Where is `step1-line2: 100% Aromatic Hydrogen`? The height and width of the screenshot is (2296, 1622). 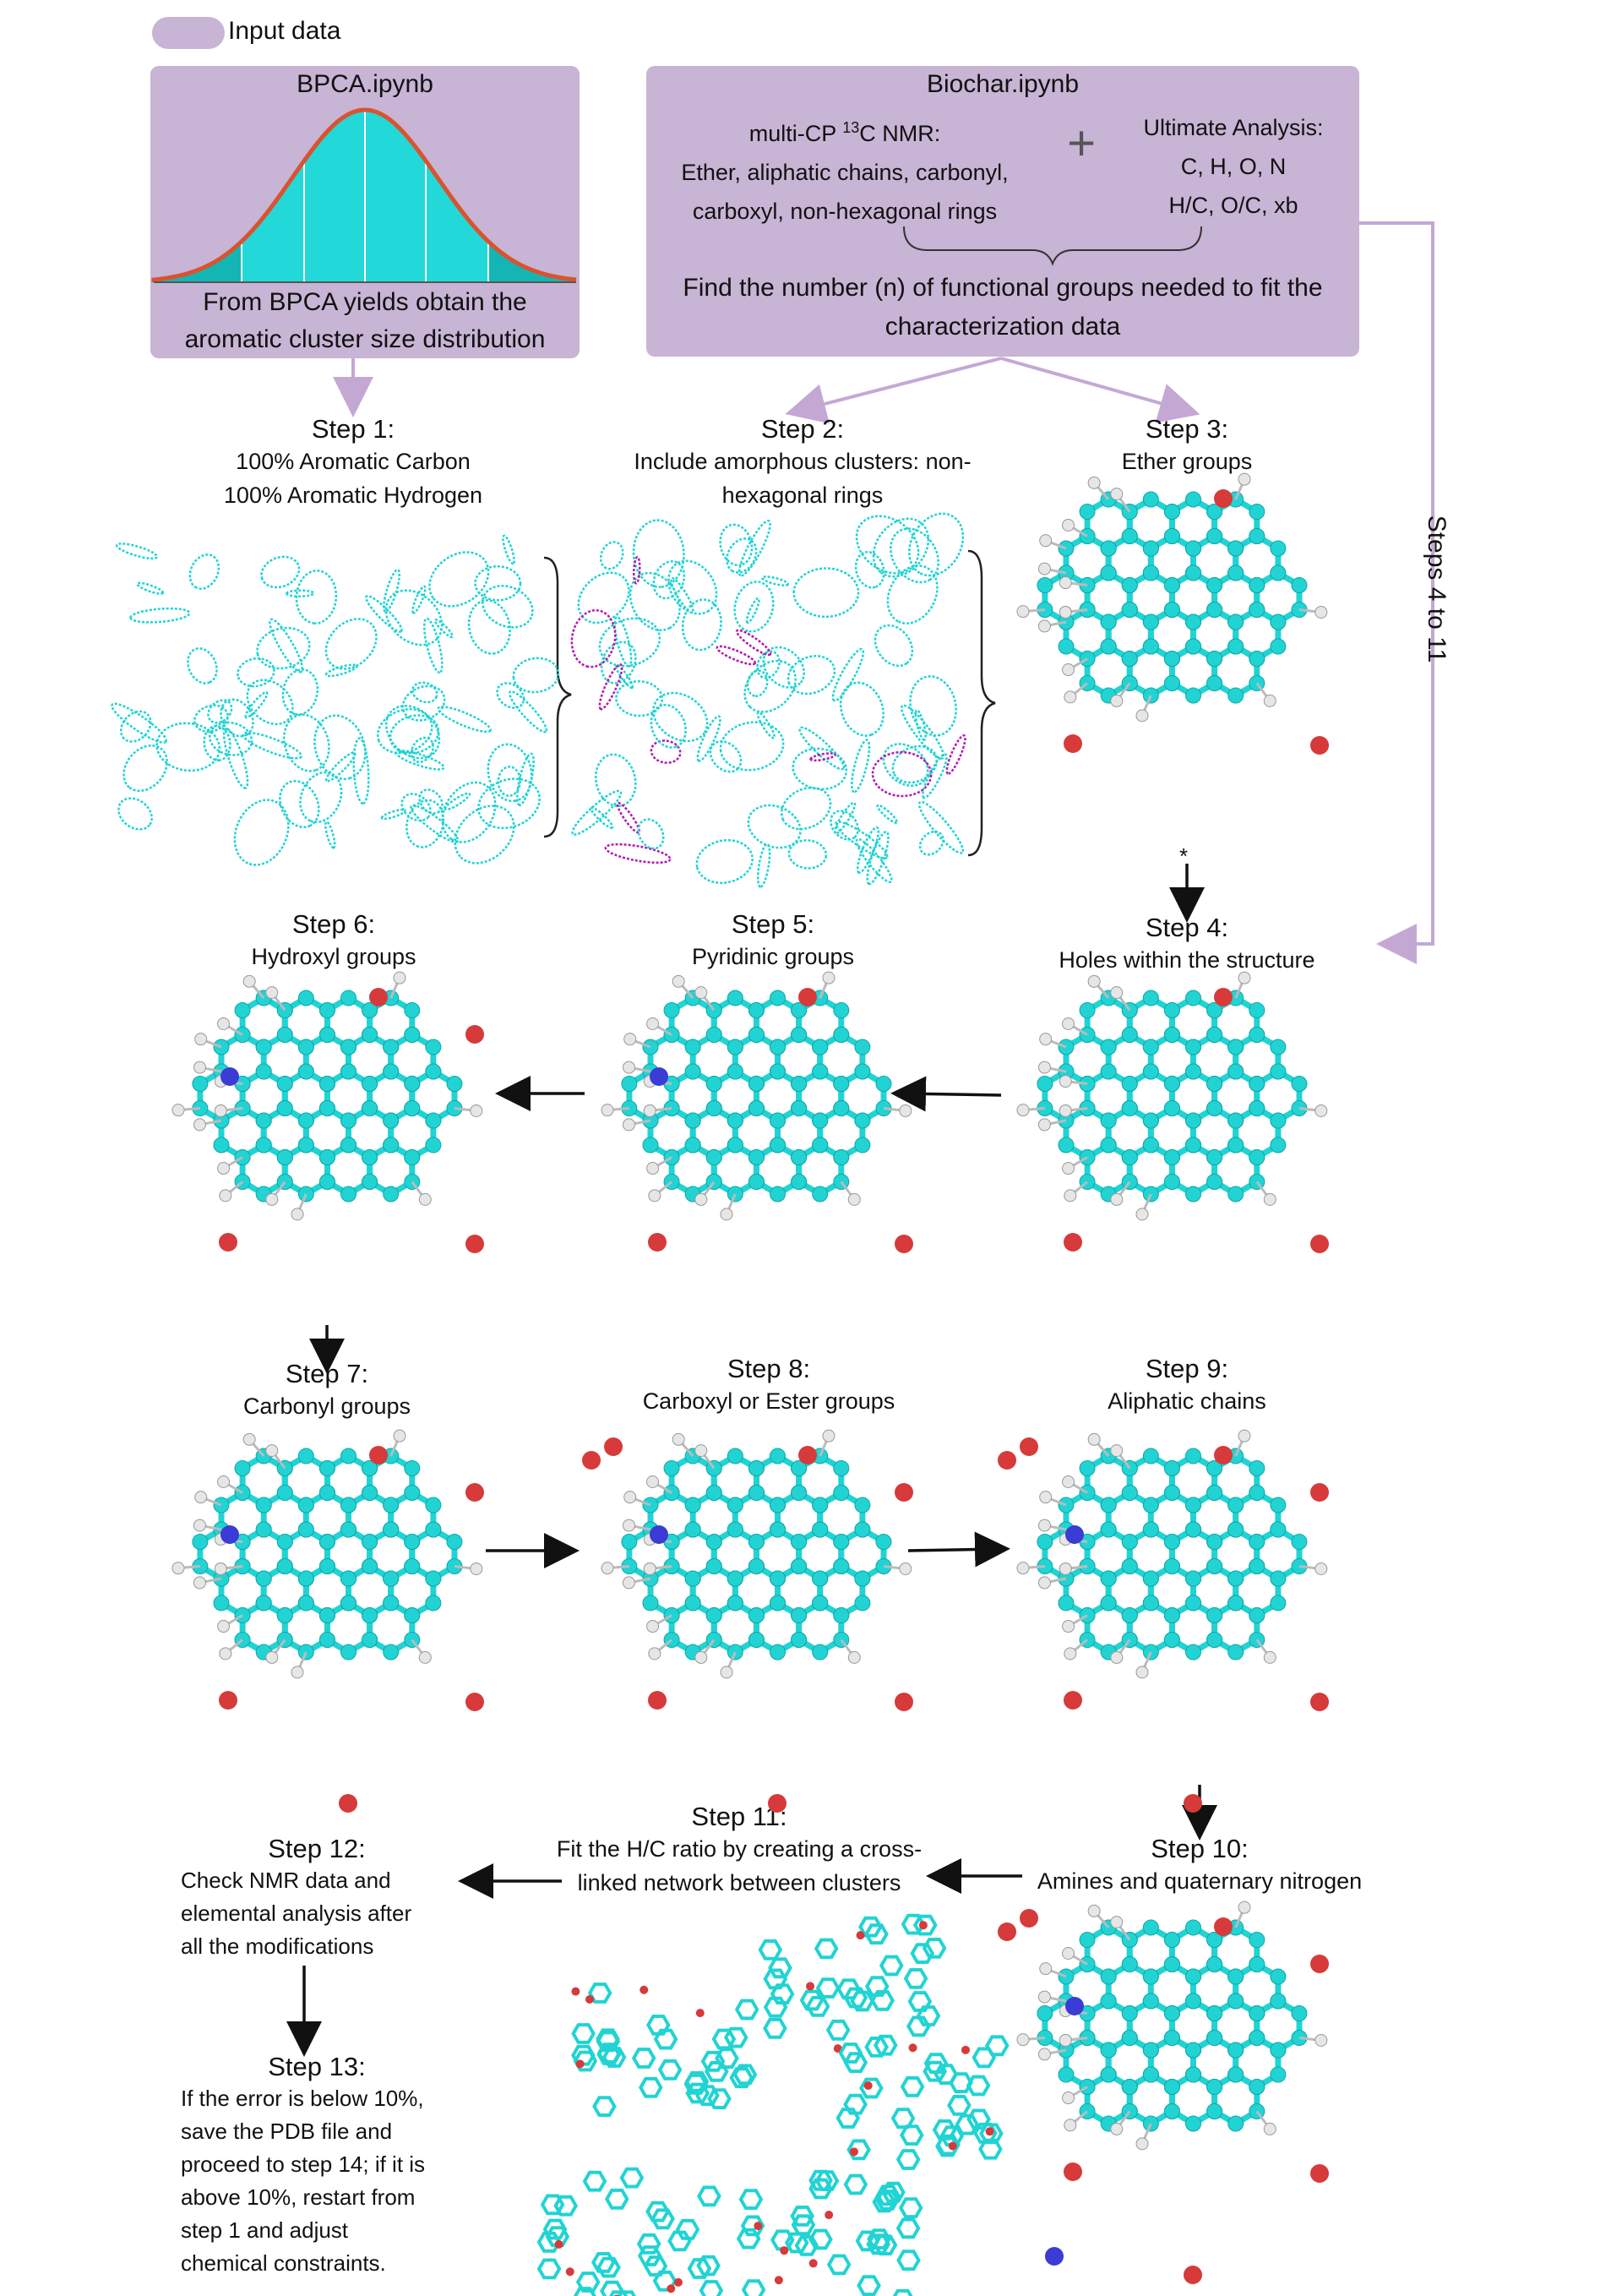 step1-line2: 100% Aromatic Hydrogen is located at coordinates (353, 495).